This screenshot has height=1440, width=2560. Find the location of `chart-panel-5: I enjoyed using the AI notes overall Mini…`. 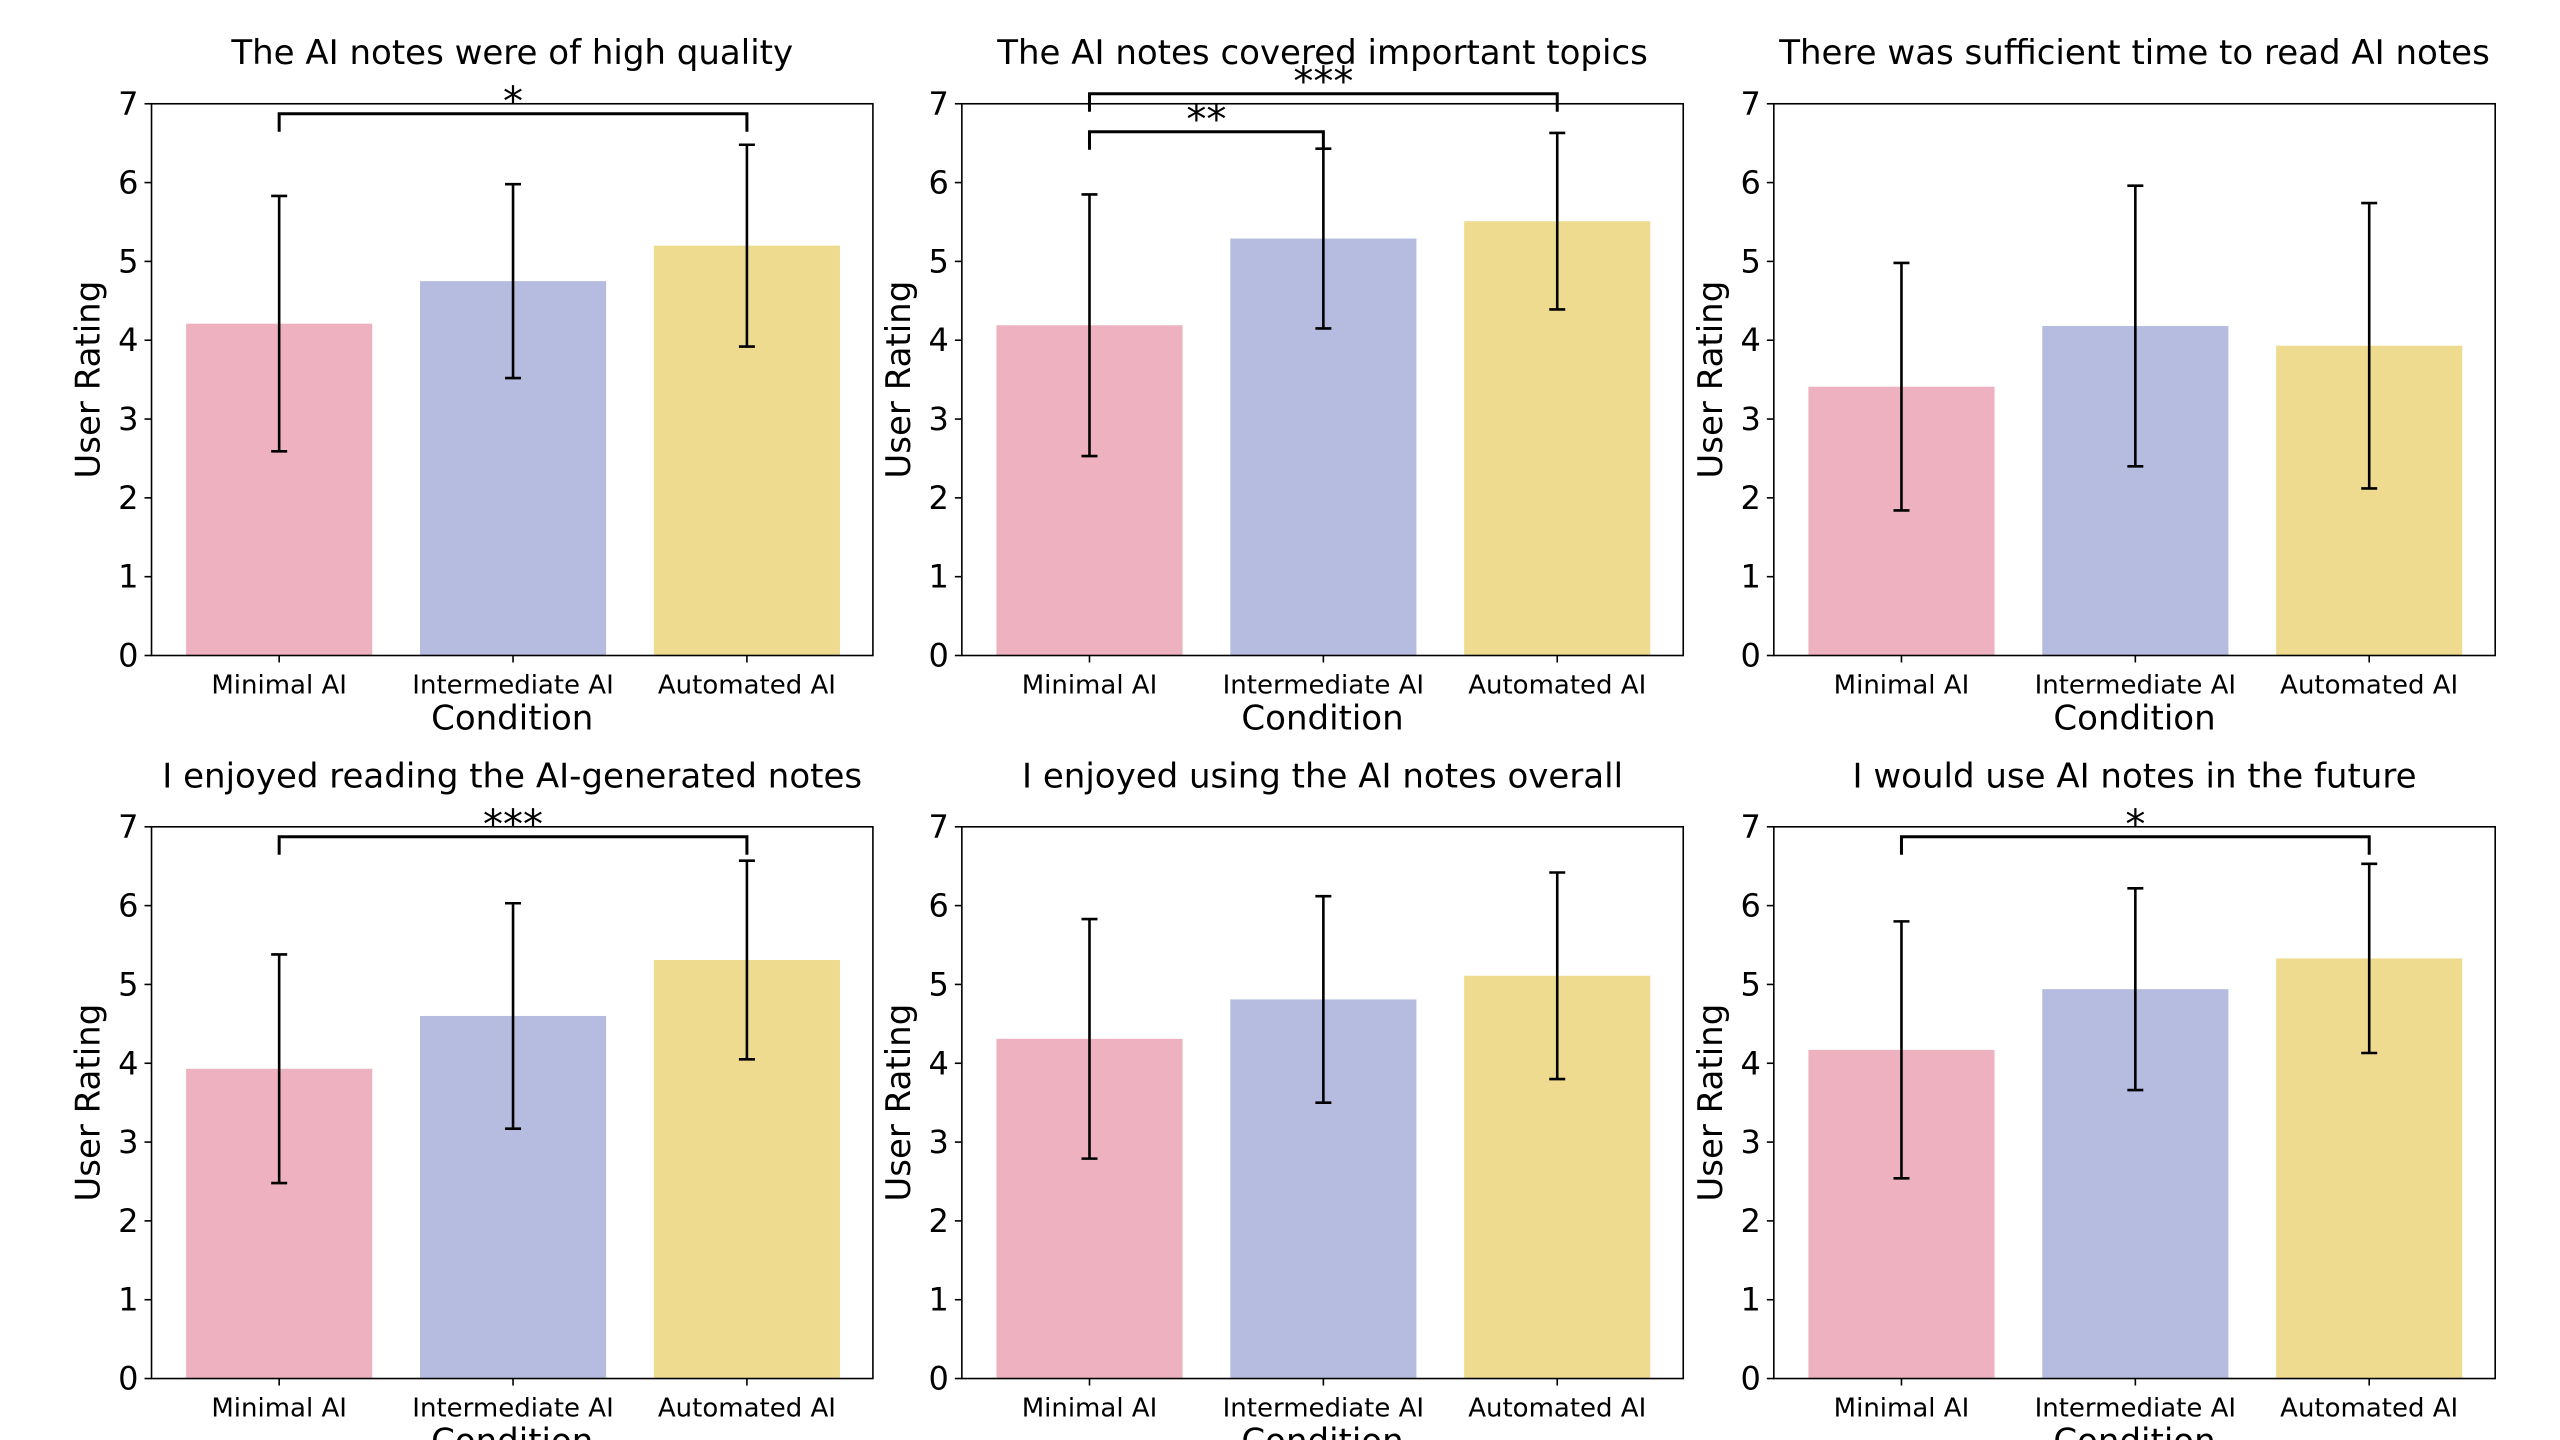

chart-panel-5: I enjoyed using the AI notes overall Mini… is located at coordinates (1282, 1098).